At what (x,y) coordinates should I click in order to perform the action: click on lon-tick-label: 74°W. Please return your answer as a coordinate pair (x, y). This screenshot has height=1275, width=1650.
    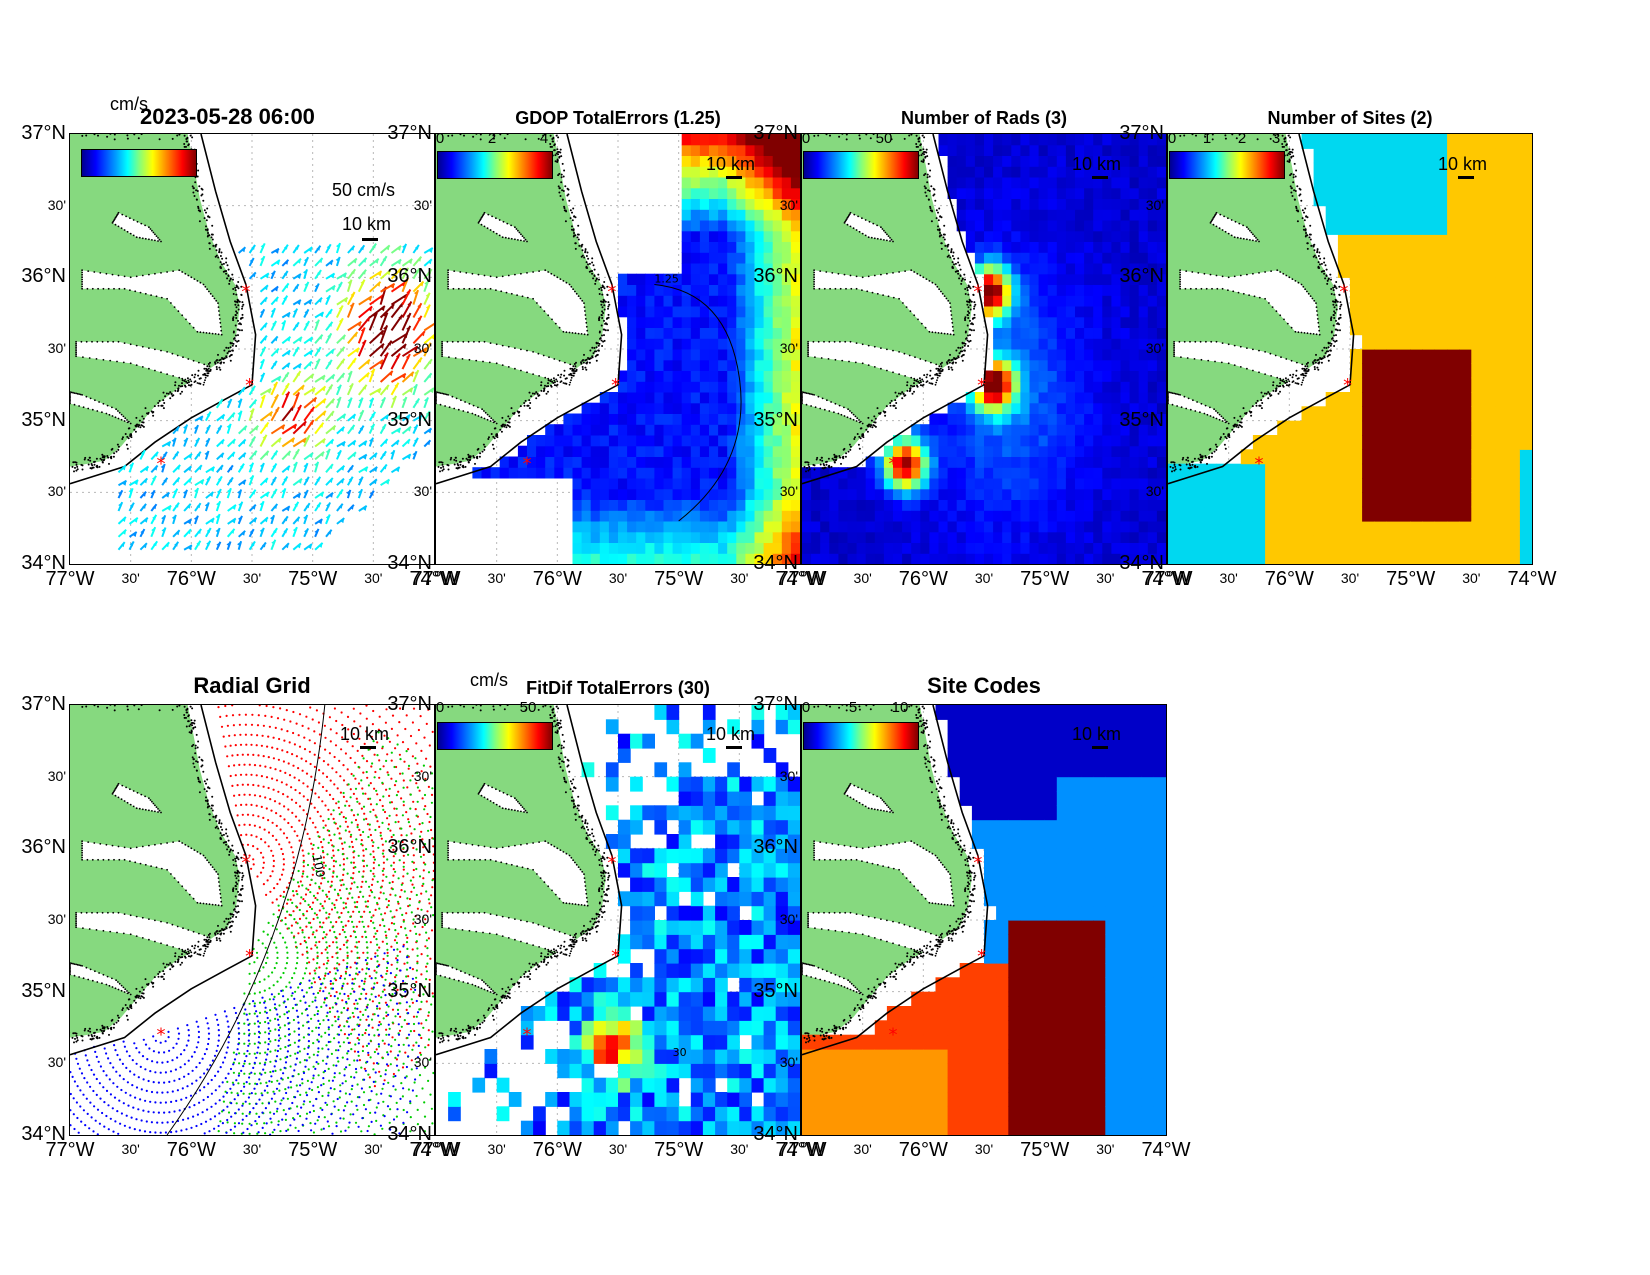
    Looking at the image, I should click on (800, 579).